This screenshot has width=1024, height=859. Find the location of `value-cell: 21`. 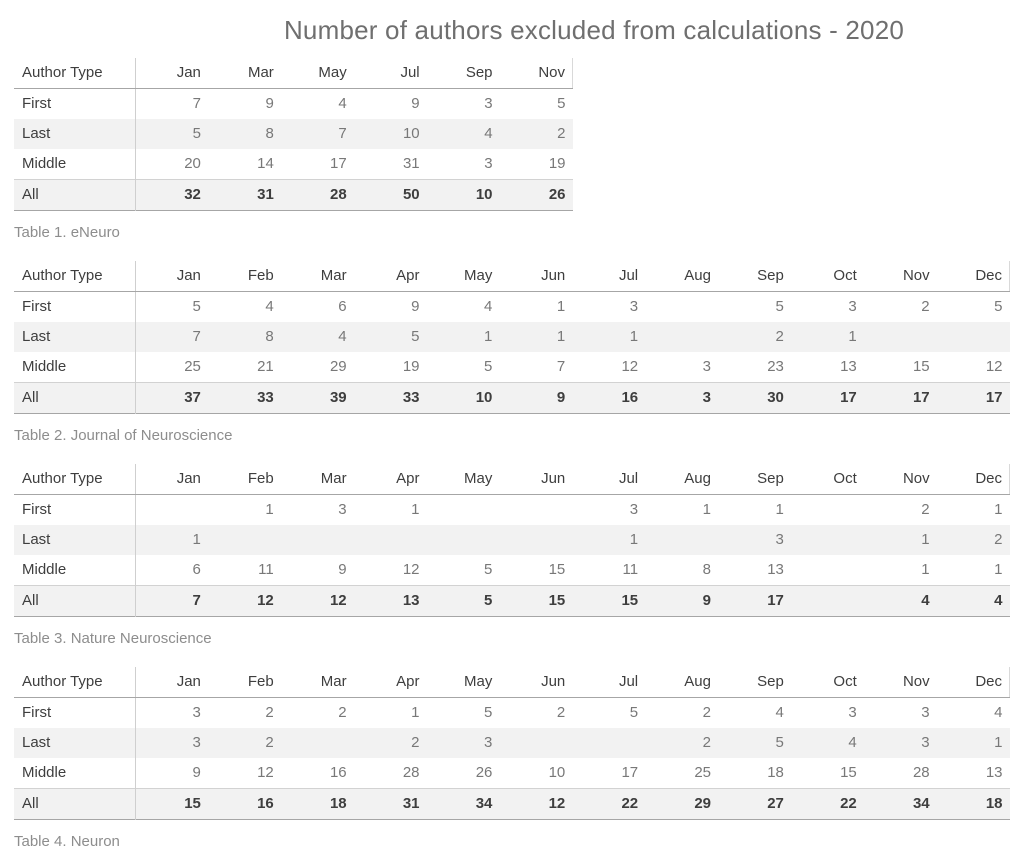

value-cell: 21 is located at coordinates (265, 366).